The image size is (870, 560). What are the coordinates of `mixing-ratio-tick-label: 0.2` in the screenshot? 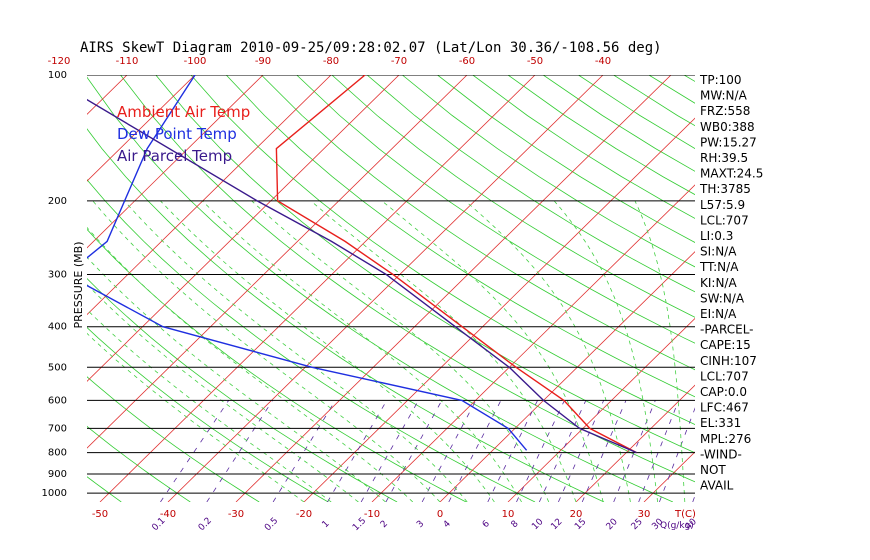 It's located at (205, 524).